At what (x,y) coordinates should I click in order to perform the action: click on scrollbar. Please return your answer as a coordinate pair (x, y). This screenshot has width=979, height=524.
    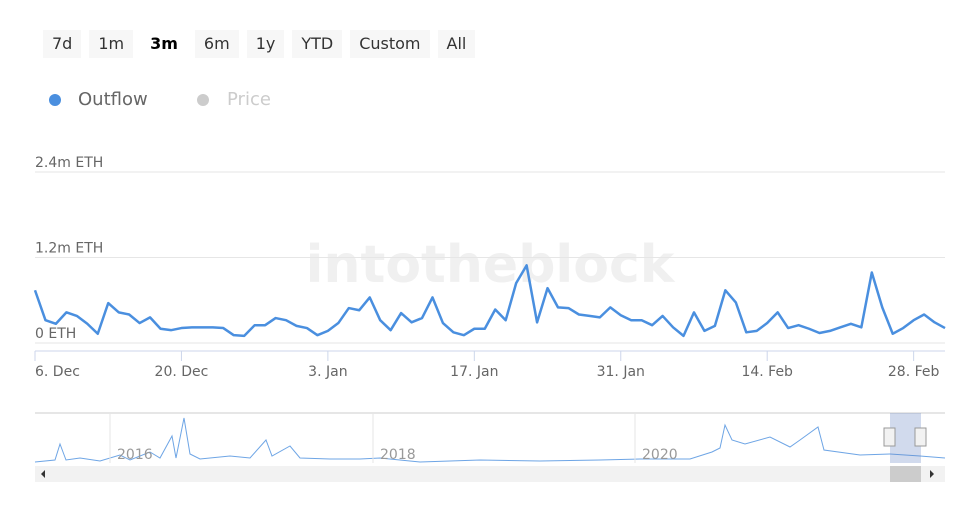
    Looking at the image, I should click on (490, 474).